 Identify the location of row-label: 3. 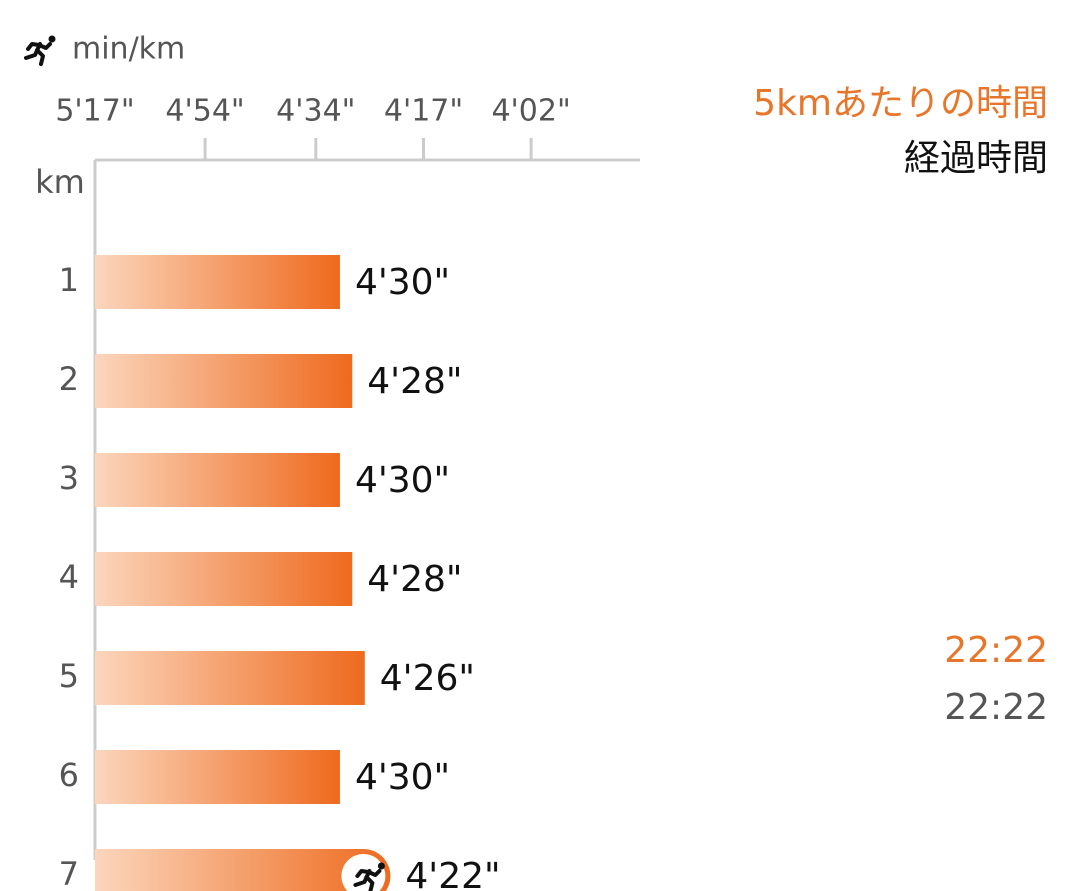
(69, 478).